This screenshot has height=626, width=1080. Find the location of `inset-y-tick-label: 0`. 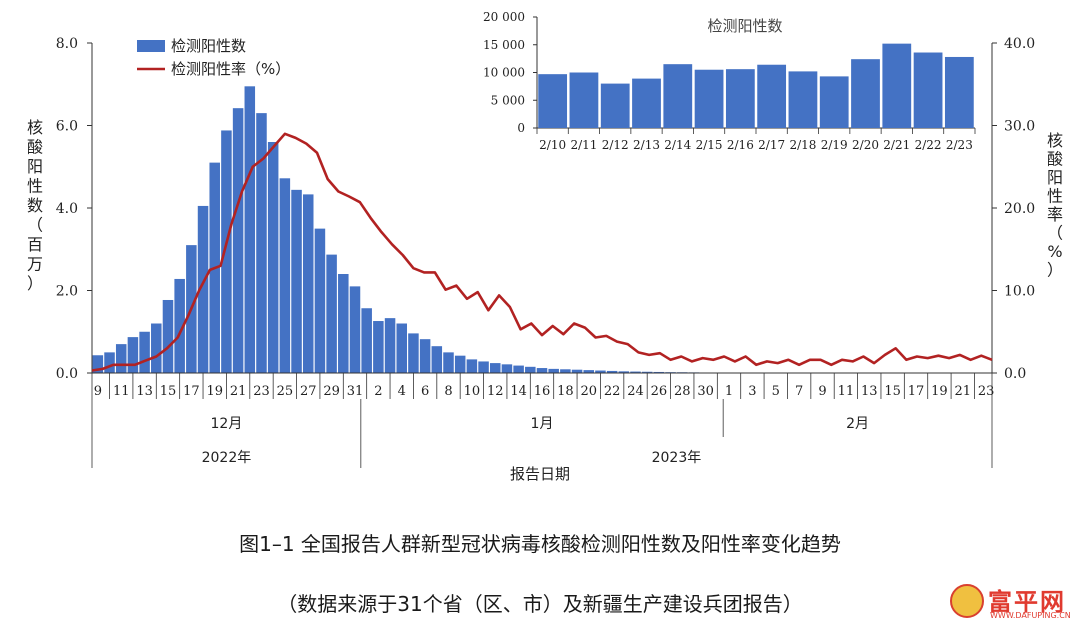

inset-y-tick-label: 0 is located at coordinates (521, 128).